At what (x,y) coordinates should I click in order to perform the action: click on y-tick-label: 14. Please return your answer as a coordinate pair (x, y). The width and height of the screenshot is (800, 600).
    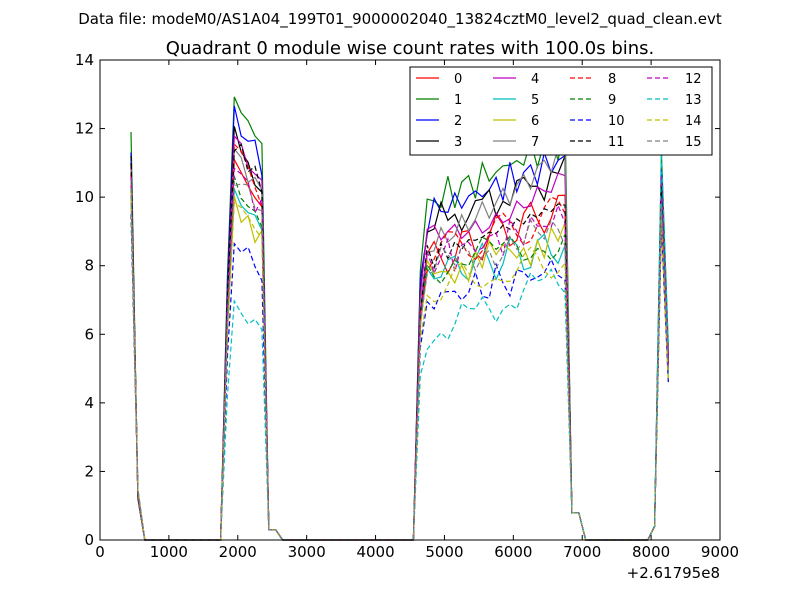
    Looking at the image, I should click on (84, 60).